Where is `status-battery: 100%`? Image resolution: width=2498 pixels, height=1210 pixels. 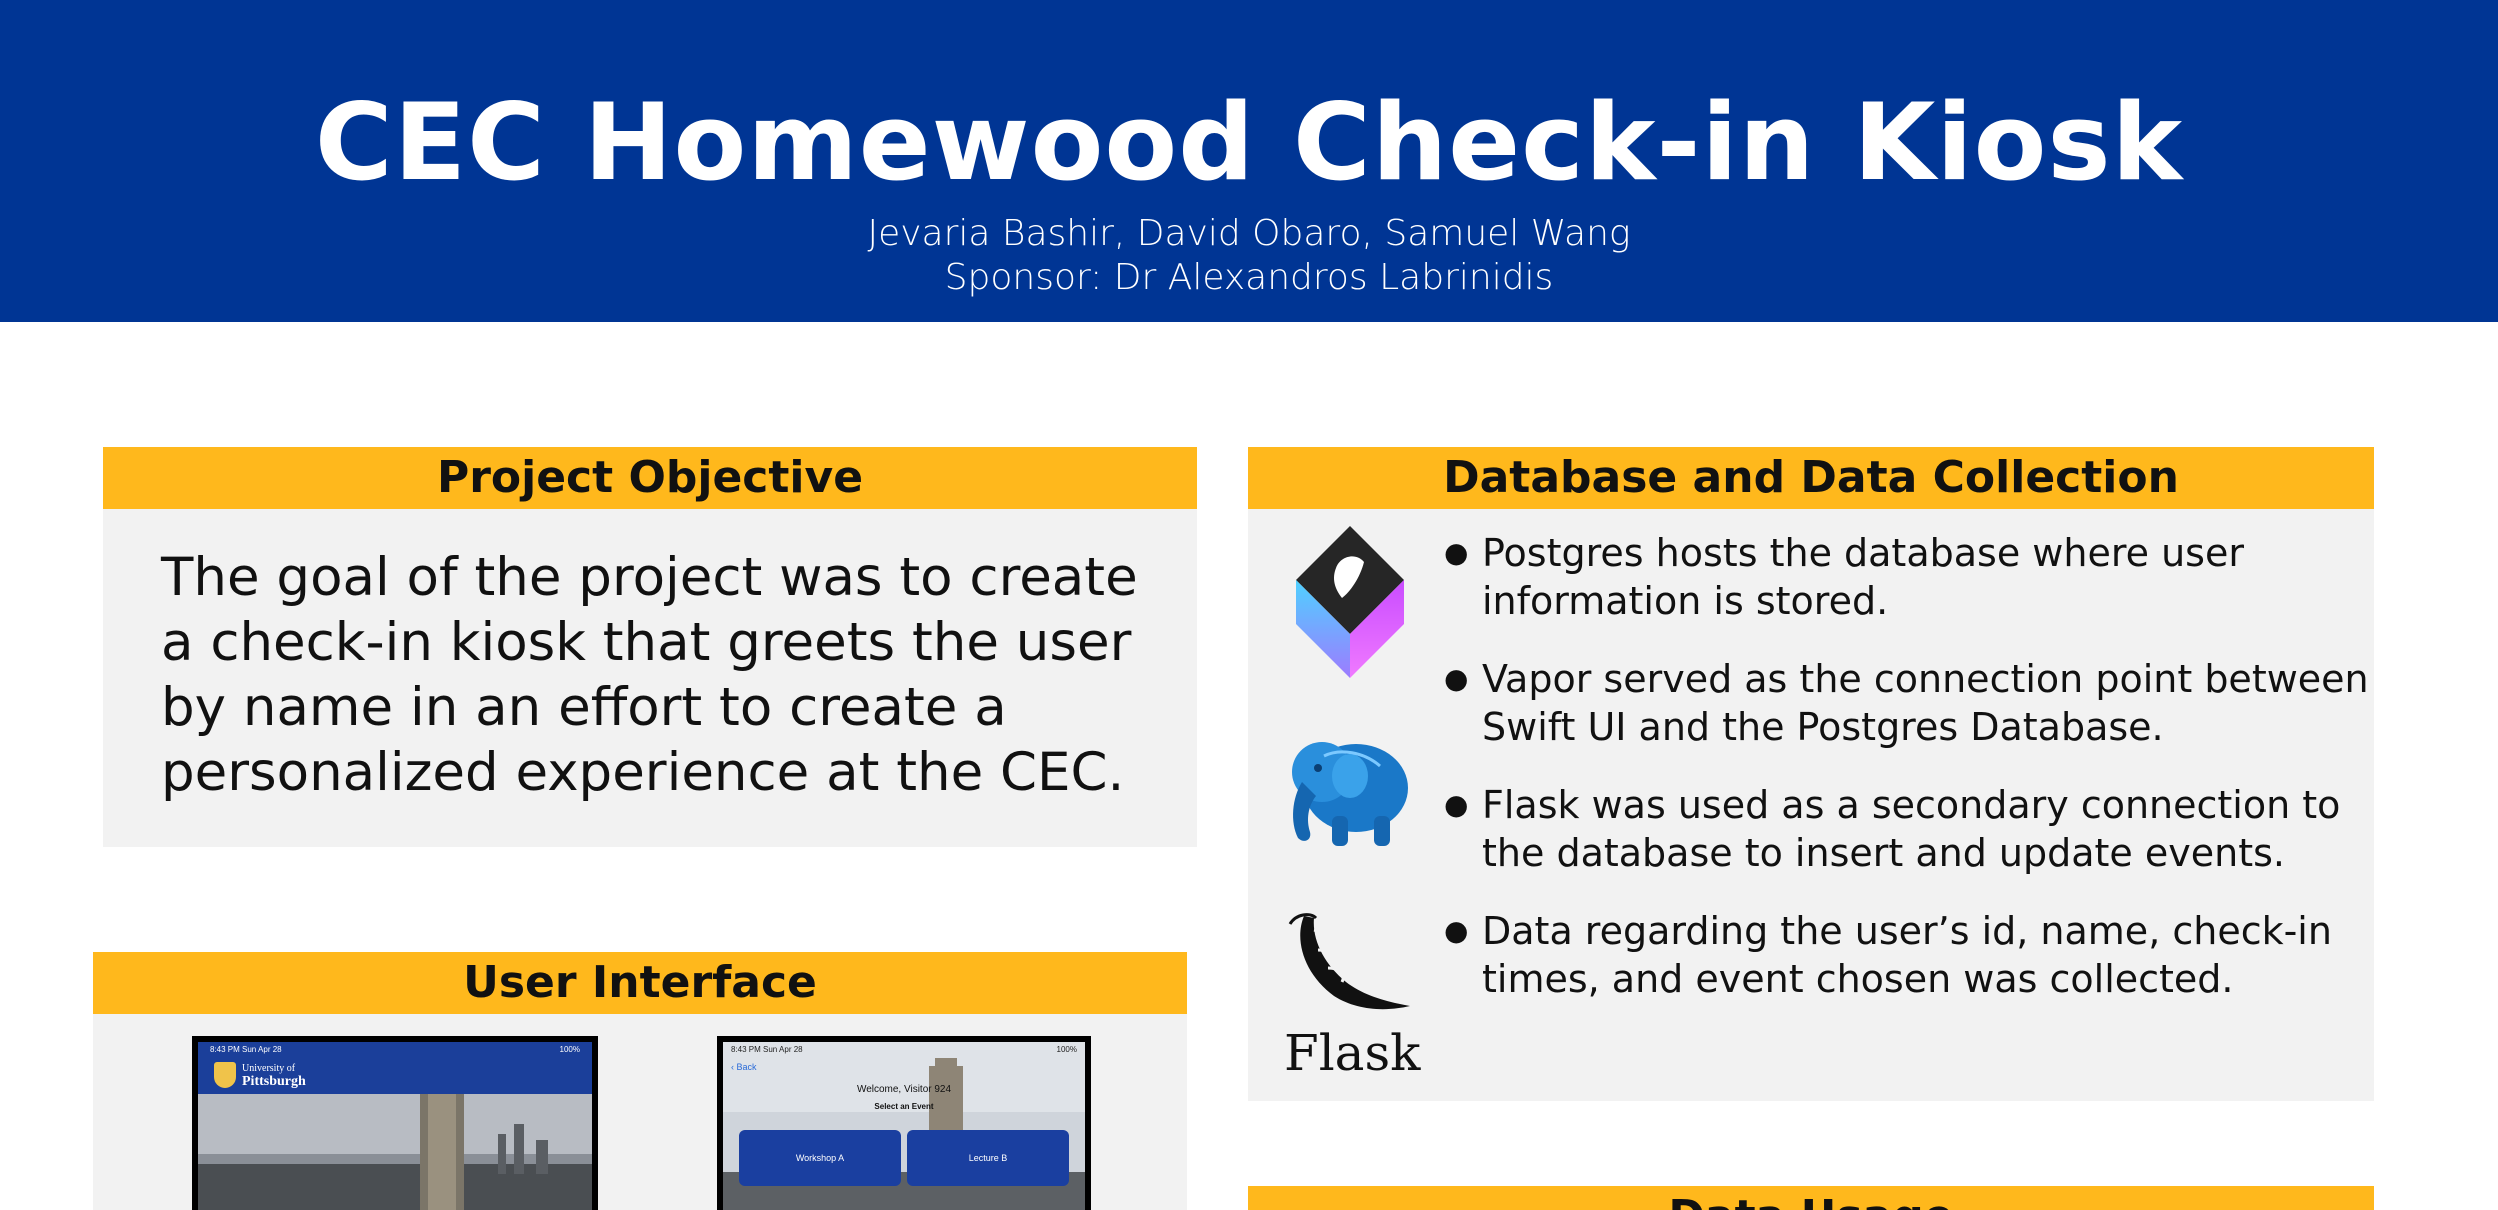
status-battery: 100% is located at coordinates (569, 1049).